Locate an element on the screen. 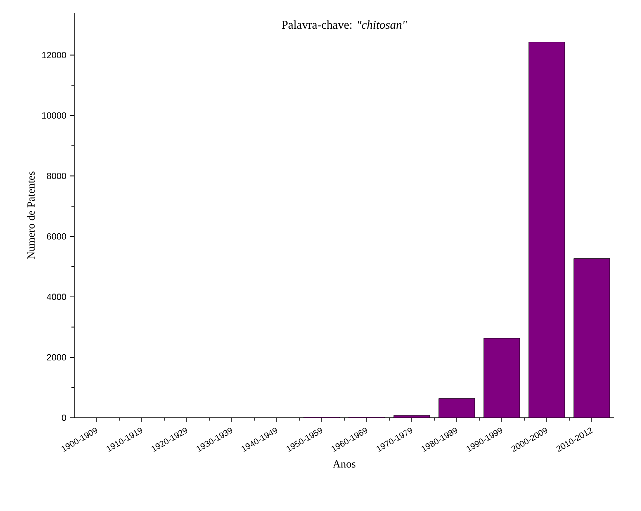  y-tick-label: 2000 is located at coordinates (56, 357).